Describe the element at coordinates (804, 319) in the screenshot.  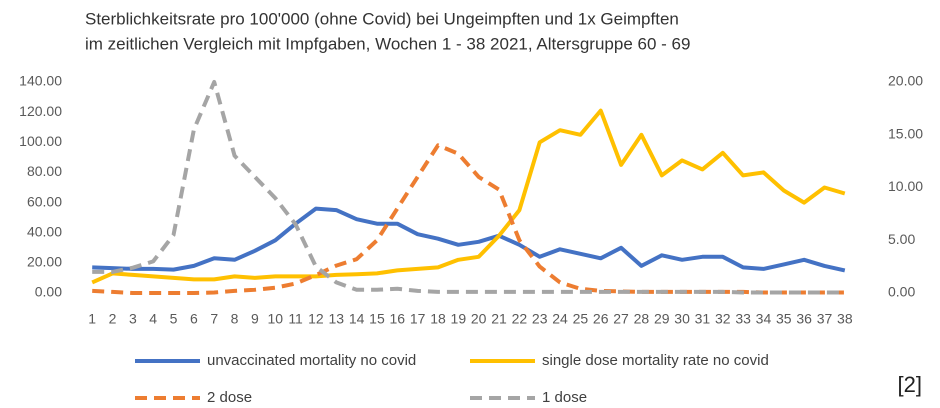
I see `x-tick-label: 36` at that location.